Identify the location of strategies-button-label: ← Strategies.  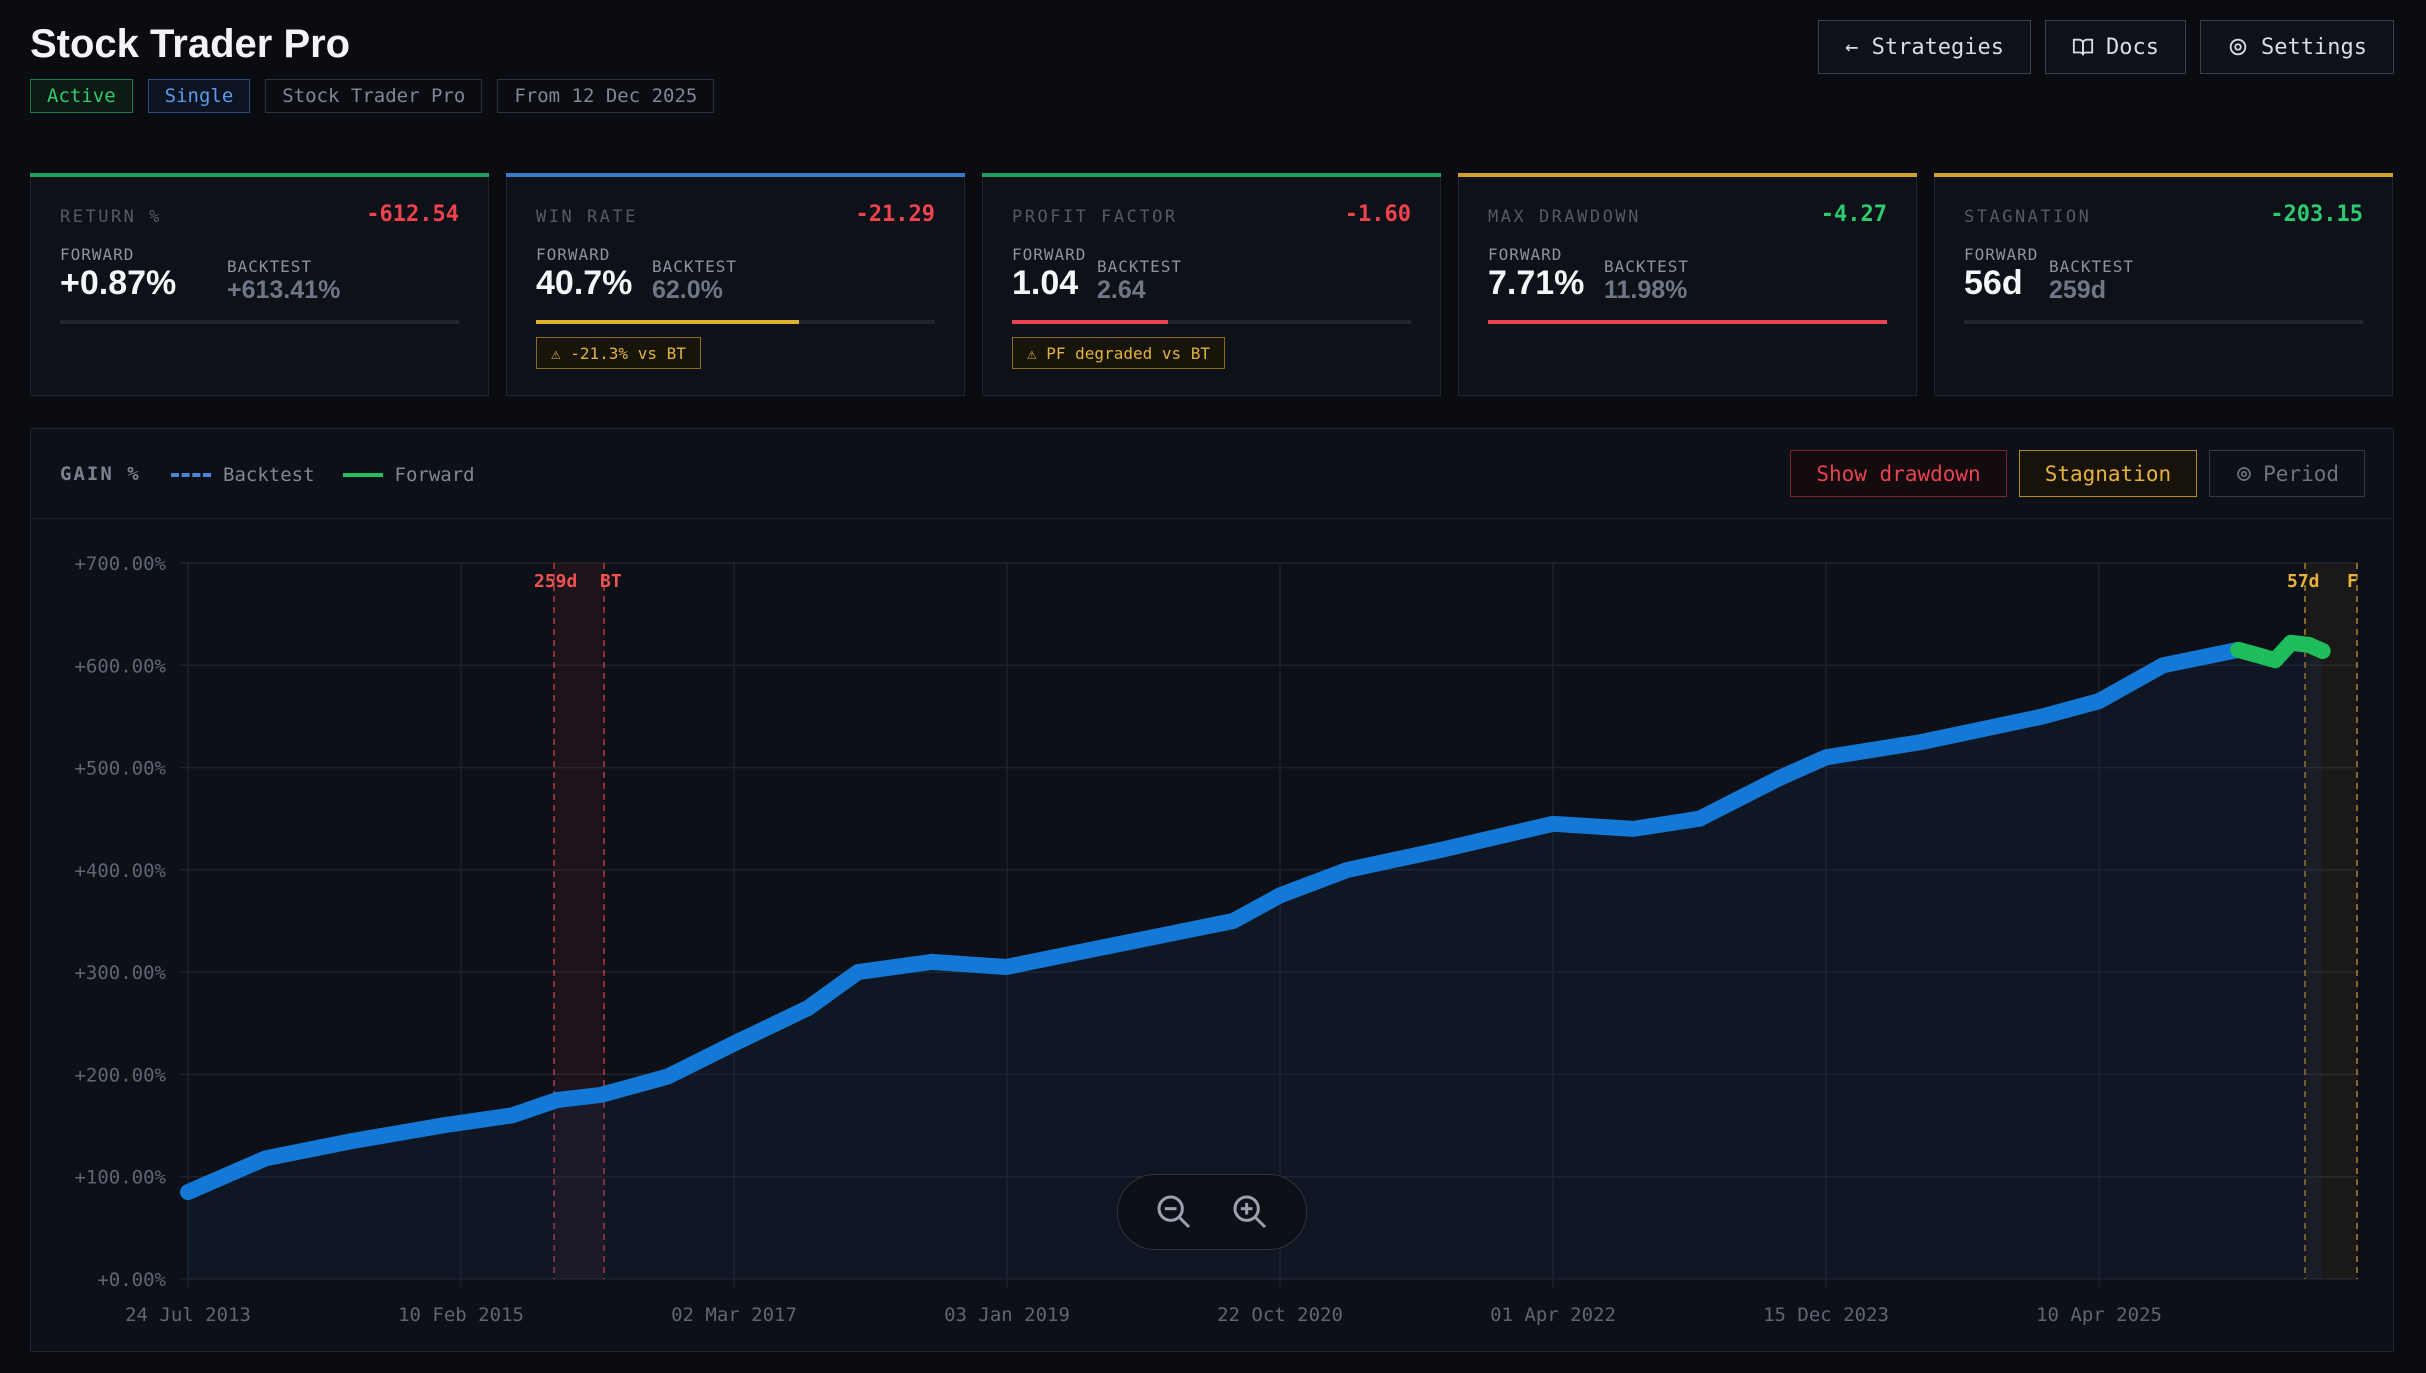
(1925, 47).